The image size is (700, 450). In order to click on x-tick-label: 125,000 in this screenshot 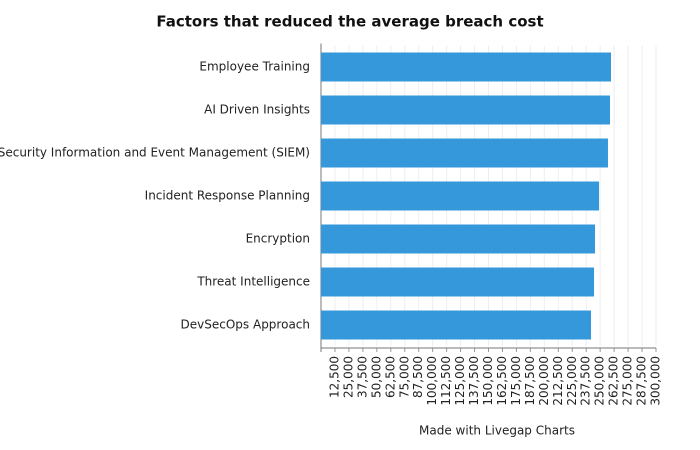, I will do `click(460, 381)`.